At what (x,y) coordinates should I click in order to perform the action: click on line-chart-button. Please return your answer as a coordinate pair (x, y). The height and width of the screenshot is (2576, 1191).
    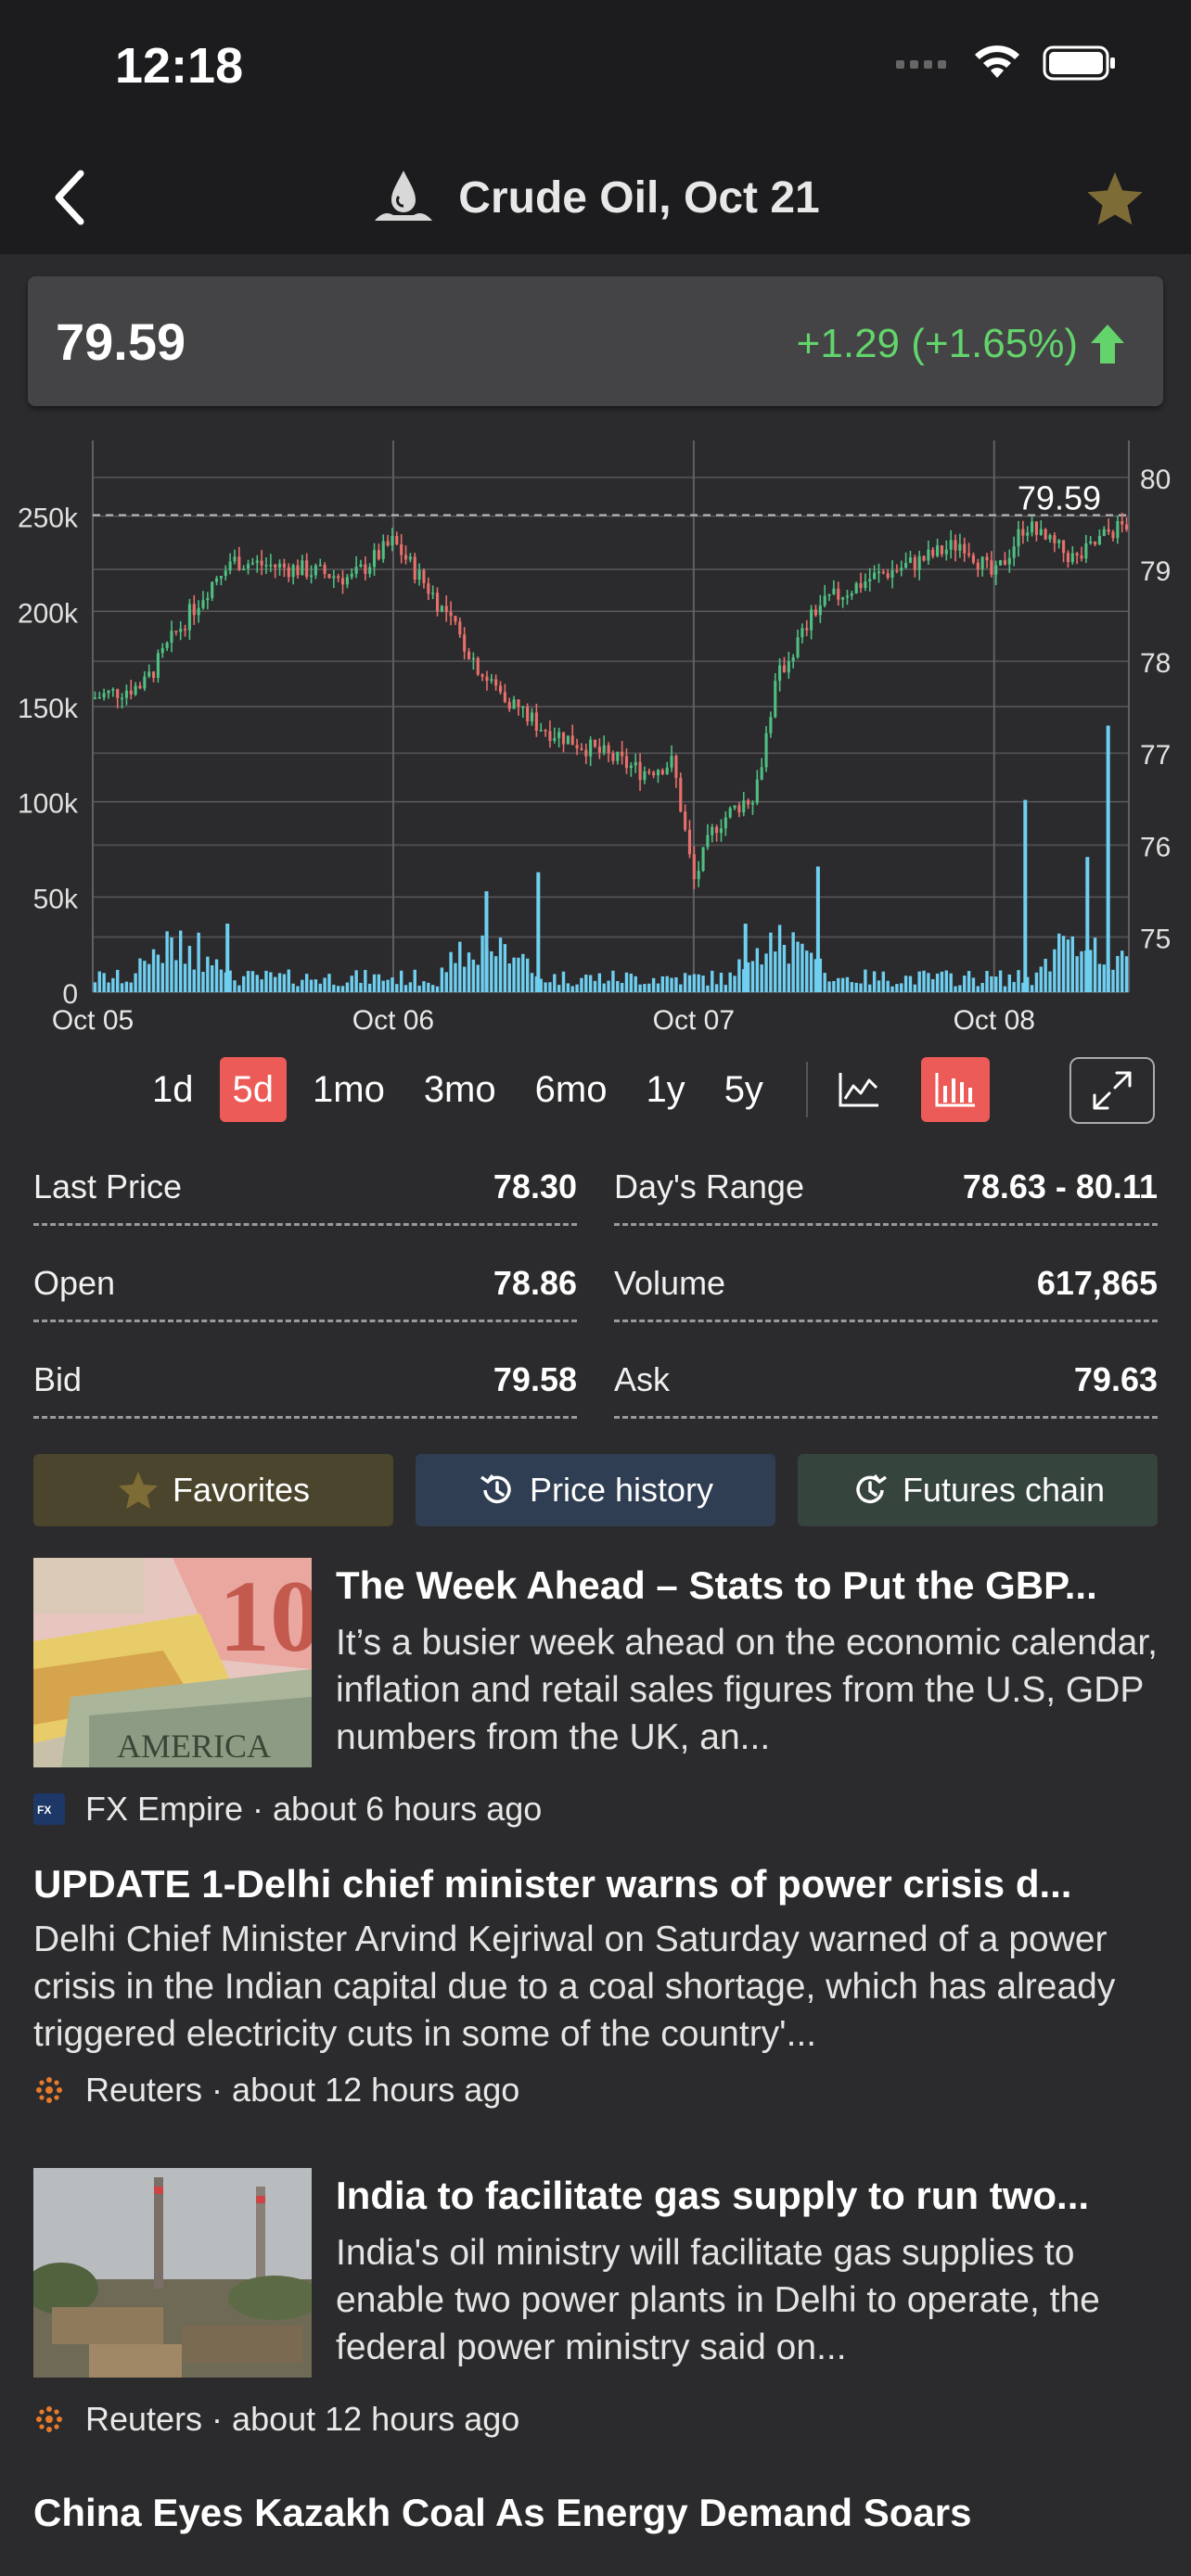
    Looking at the image, I should click on (859, 1089).